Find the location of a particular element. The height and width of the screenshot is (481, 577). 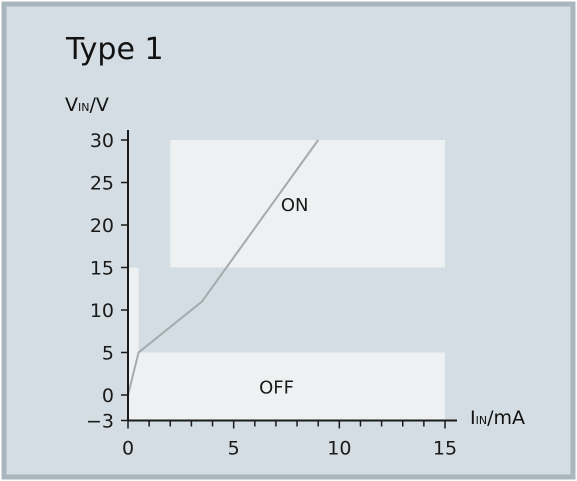

x-axis-label-unit: /mA is located at coordinates (506, 418).